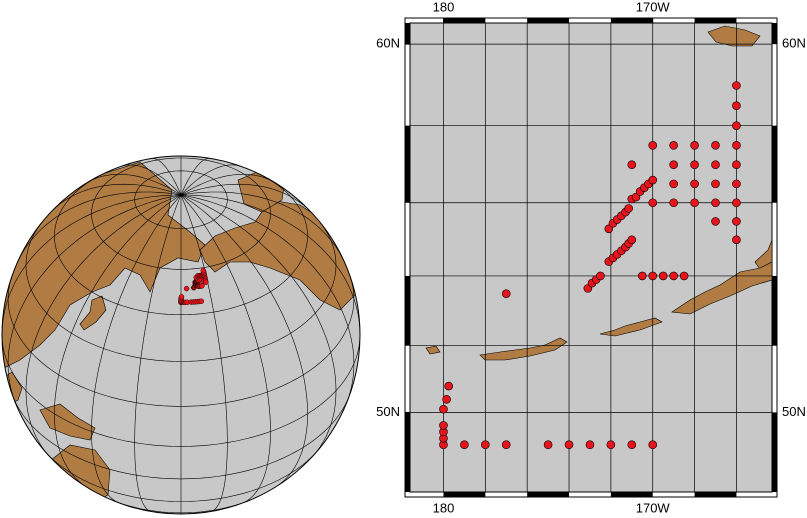  I want to click on japan, so click(93, 313).